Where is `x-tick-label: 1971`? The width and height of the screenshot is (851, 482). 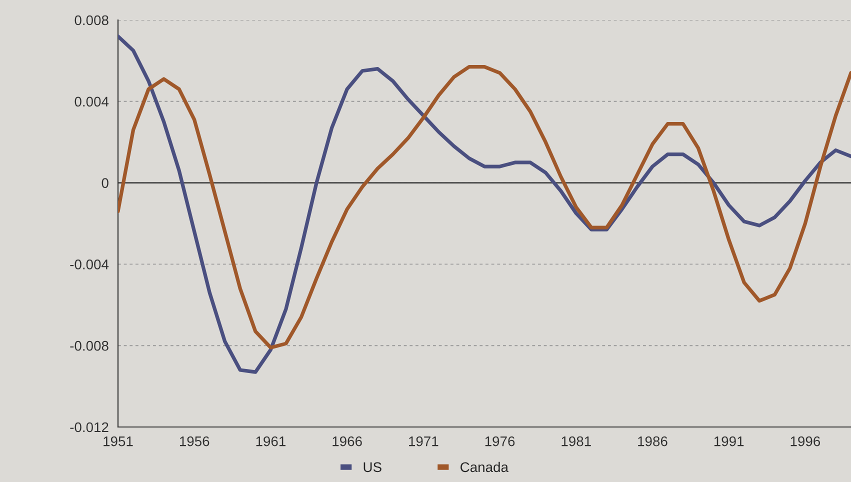
x-tick-label: 1971 is located at coordinates (423, 441).